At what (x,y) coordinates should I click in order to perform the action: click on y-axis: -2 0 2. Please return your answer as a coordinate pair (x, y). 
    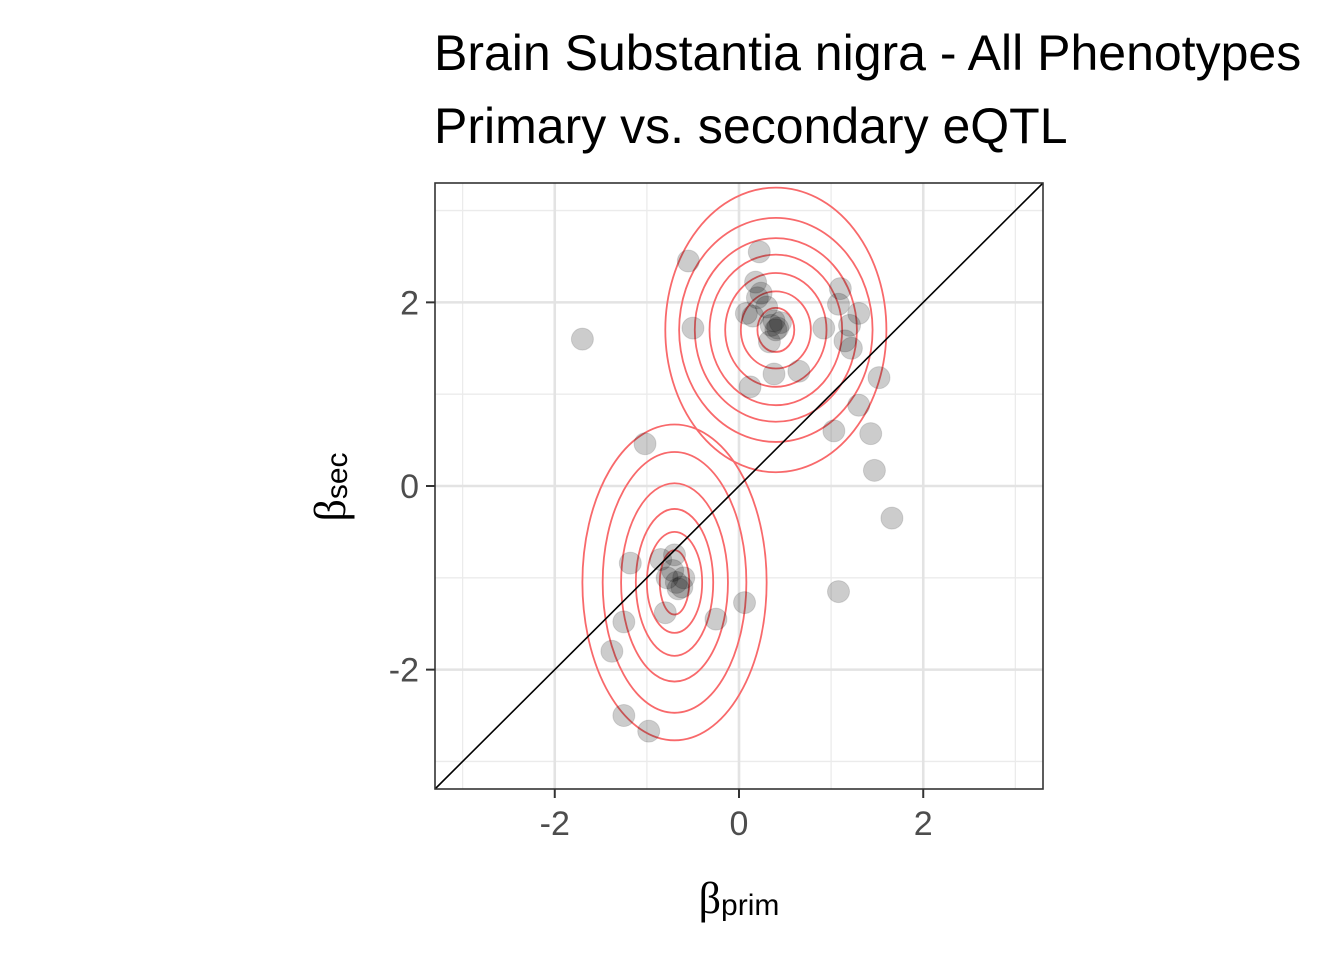
    Looking at the image, I should click on (412, 487).